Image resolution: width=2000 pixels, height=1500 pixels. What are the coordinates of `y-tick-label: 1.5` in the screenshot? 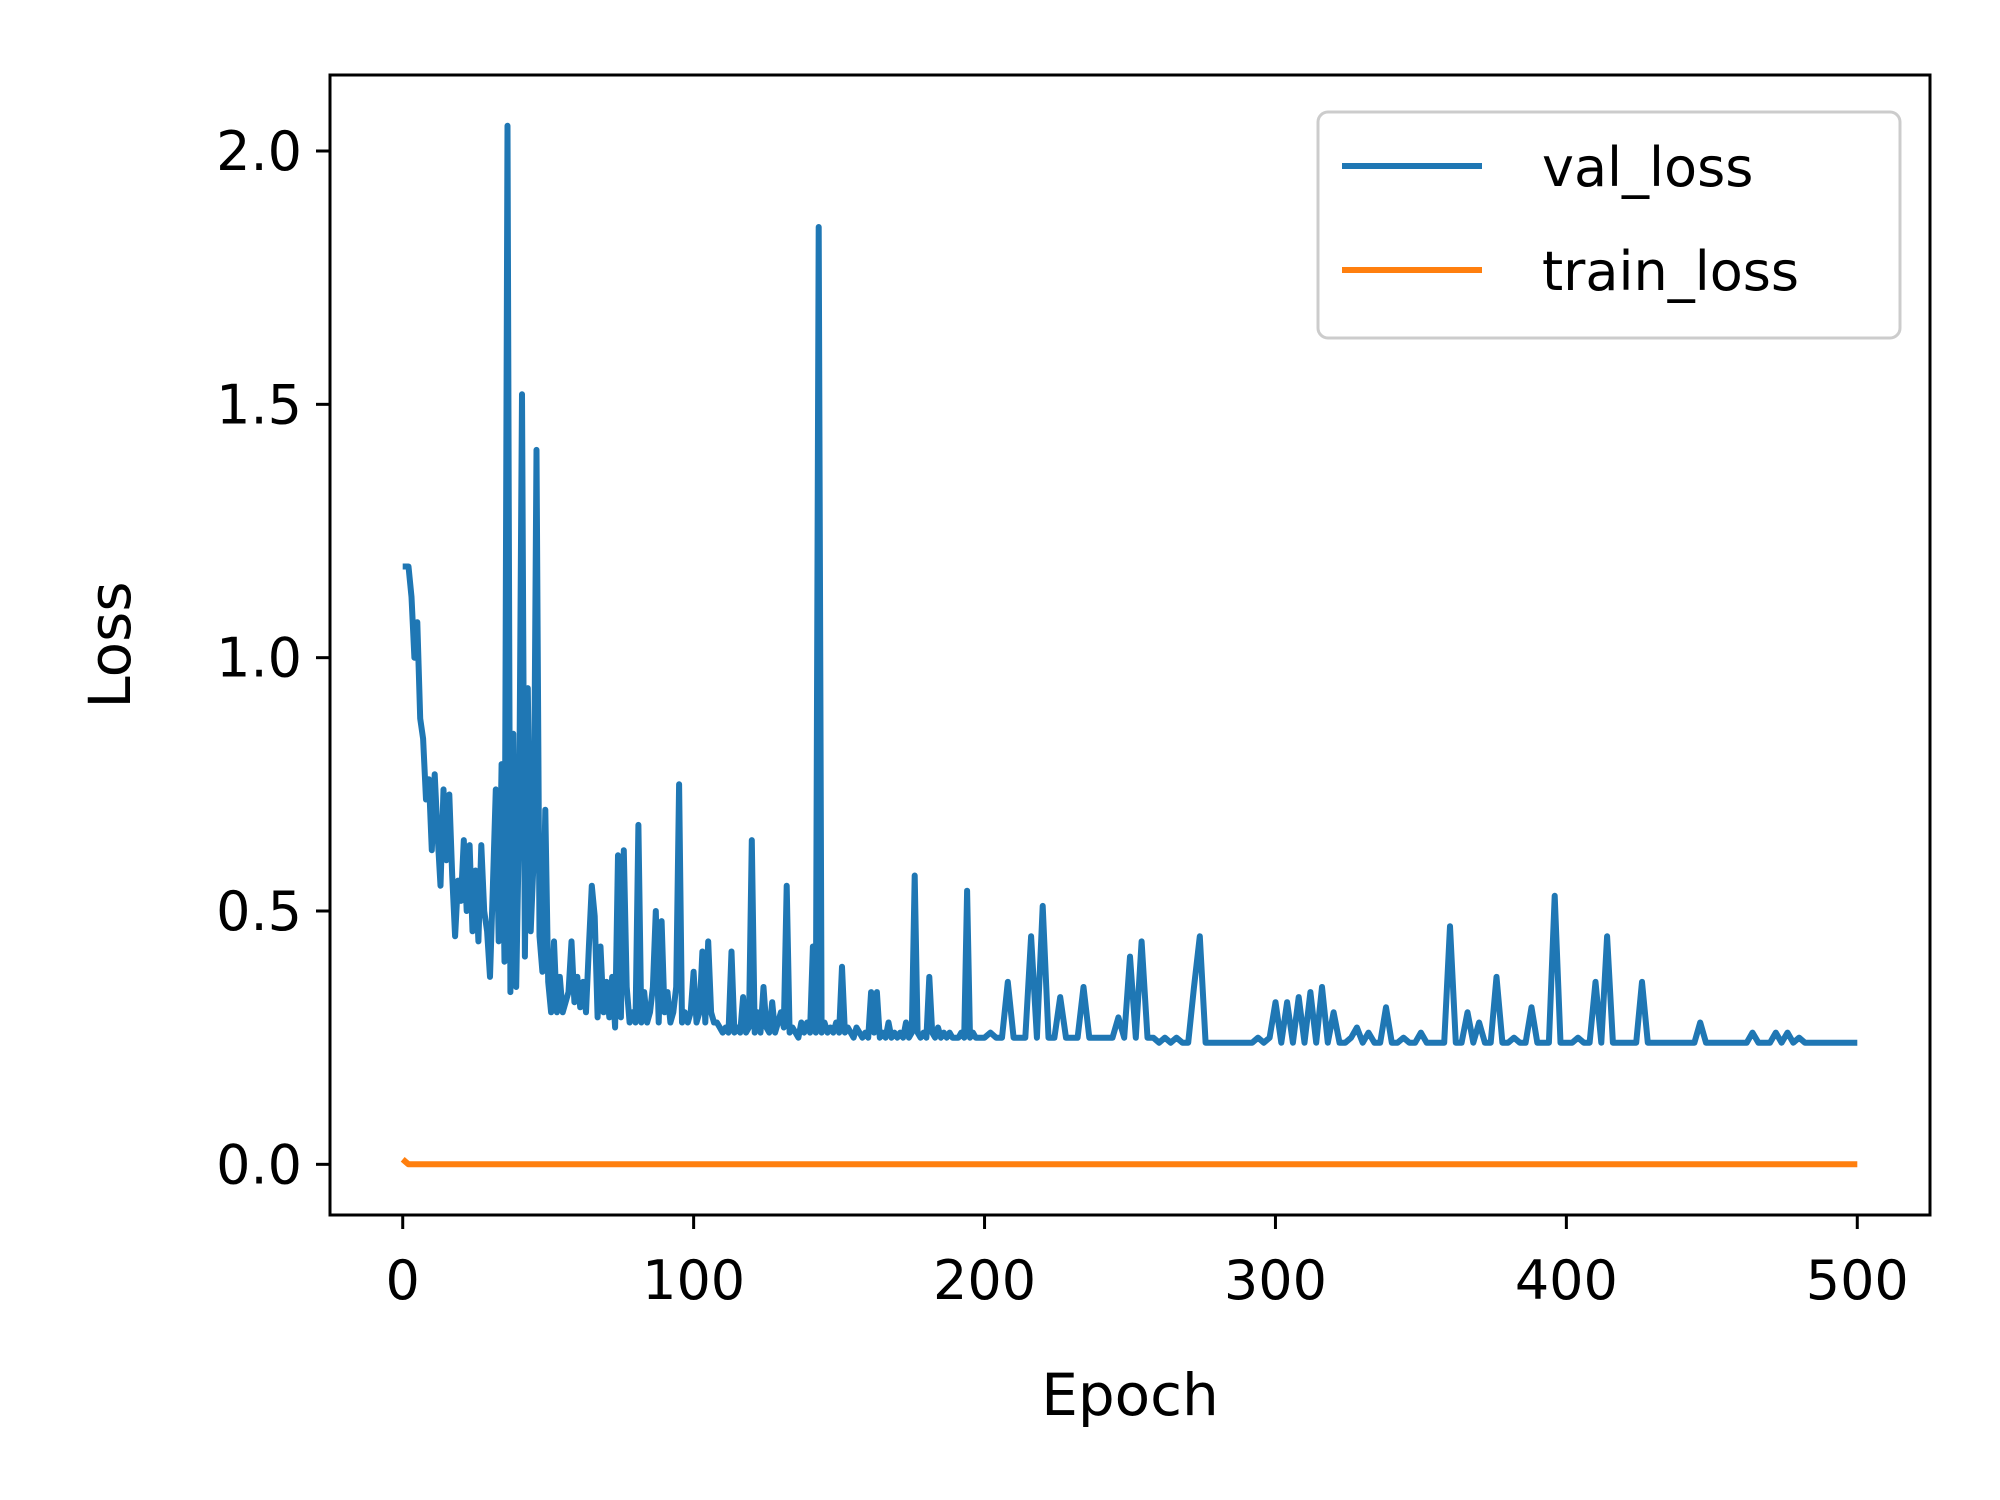 It's located at (259, 404).